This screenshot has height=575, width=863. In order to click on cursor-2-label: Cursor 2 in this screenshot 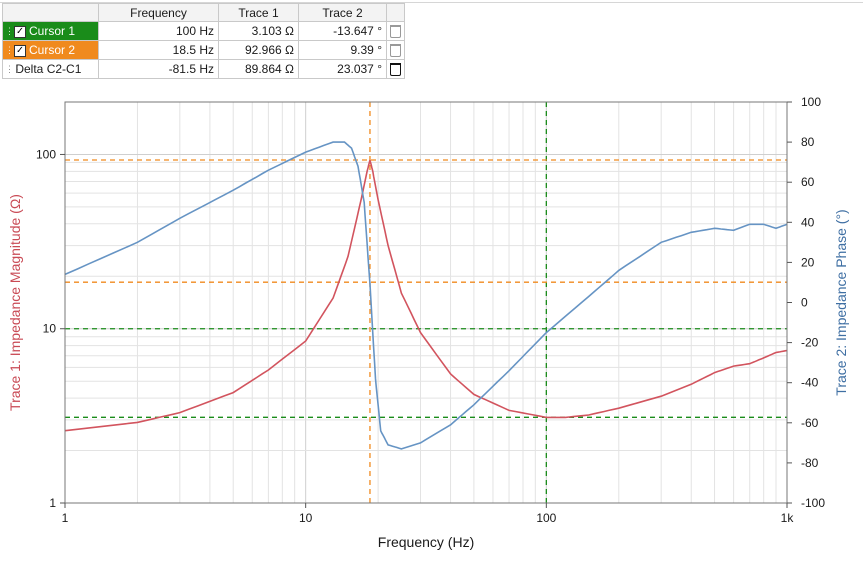, I will do `click(52, 50)`.